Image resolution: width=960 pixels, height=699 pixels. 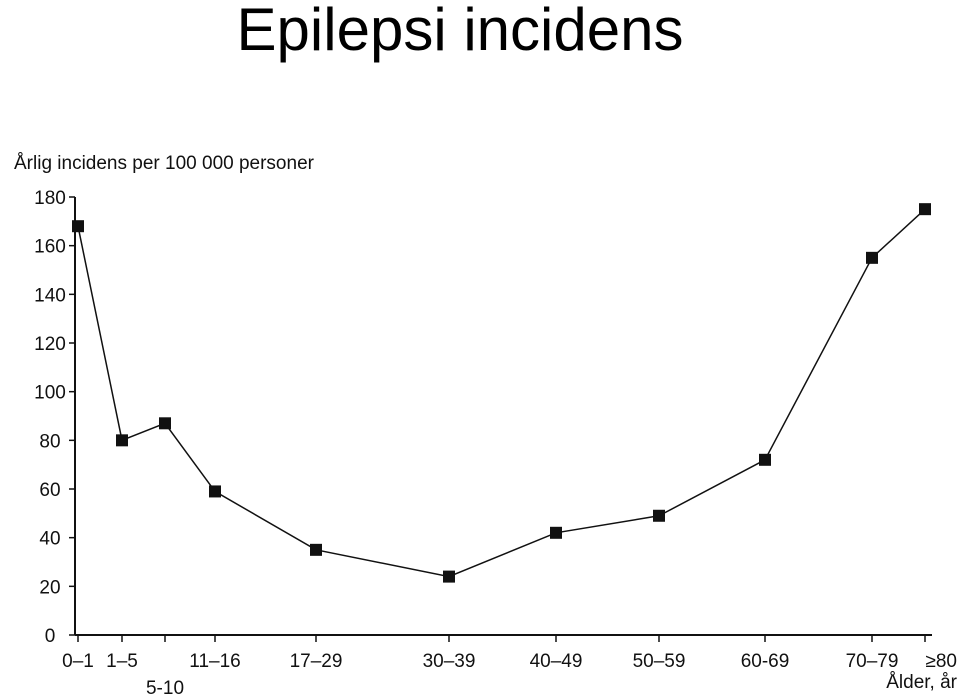 I want to click on y-ticks: 0 20 40 60 80 100 120 140 160 180, so click(x=54, y=417).